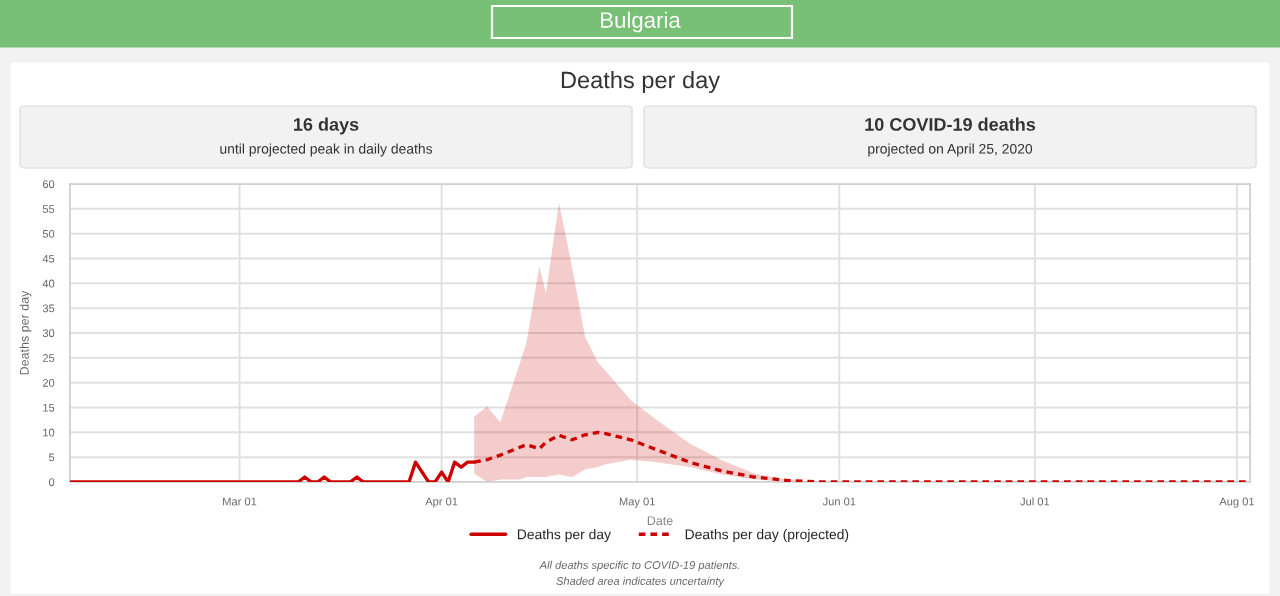 This screenshot has height=596, width=1280. What do you see at coordinates (950, 124) in the screenshot?
I see `text: 10 COVID-19 deaths` at bounding box center [950, 124].